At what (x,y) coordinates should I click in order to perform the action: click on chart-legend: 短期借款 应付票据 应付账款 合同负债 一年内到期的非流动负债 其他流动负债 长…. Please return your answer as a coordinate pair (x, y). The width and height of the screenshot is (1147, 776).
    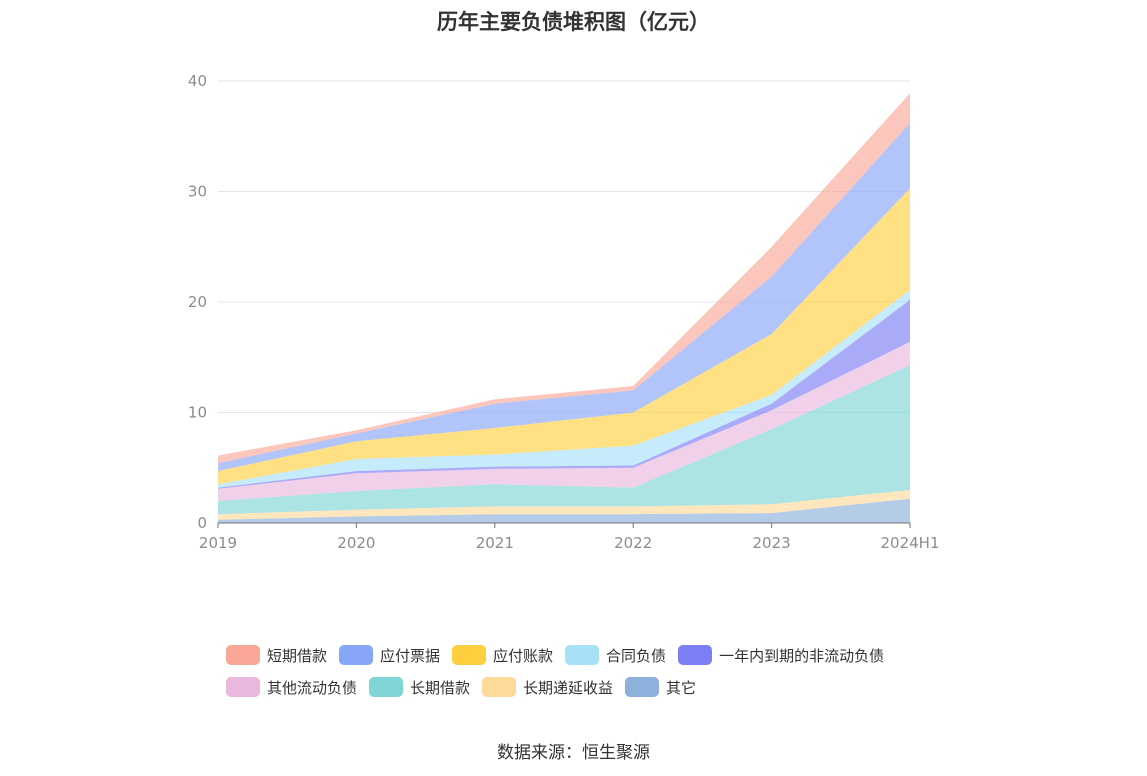
    Looking at the image, I should click on (606, 671).